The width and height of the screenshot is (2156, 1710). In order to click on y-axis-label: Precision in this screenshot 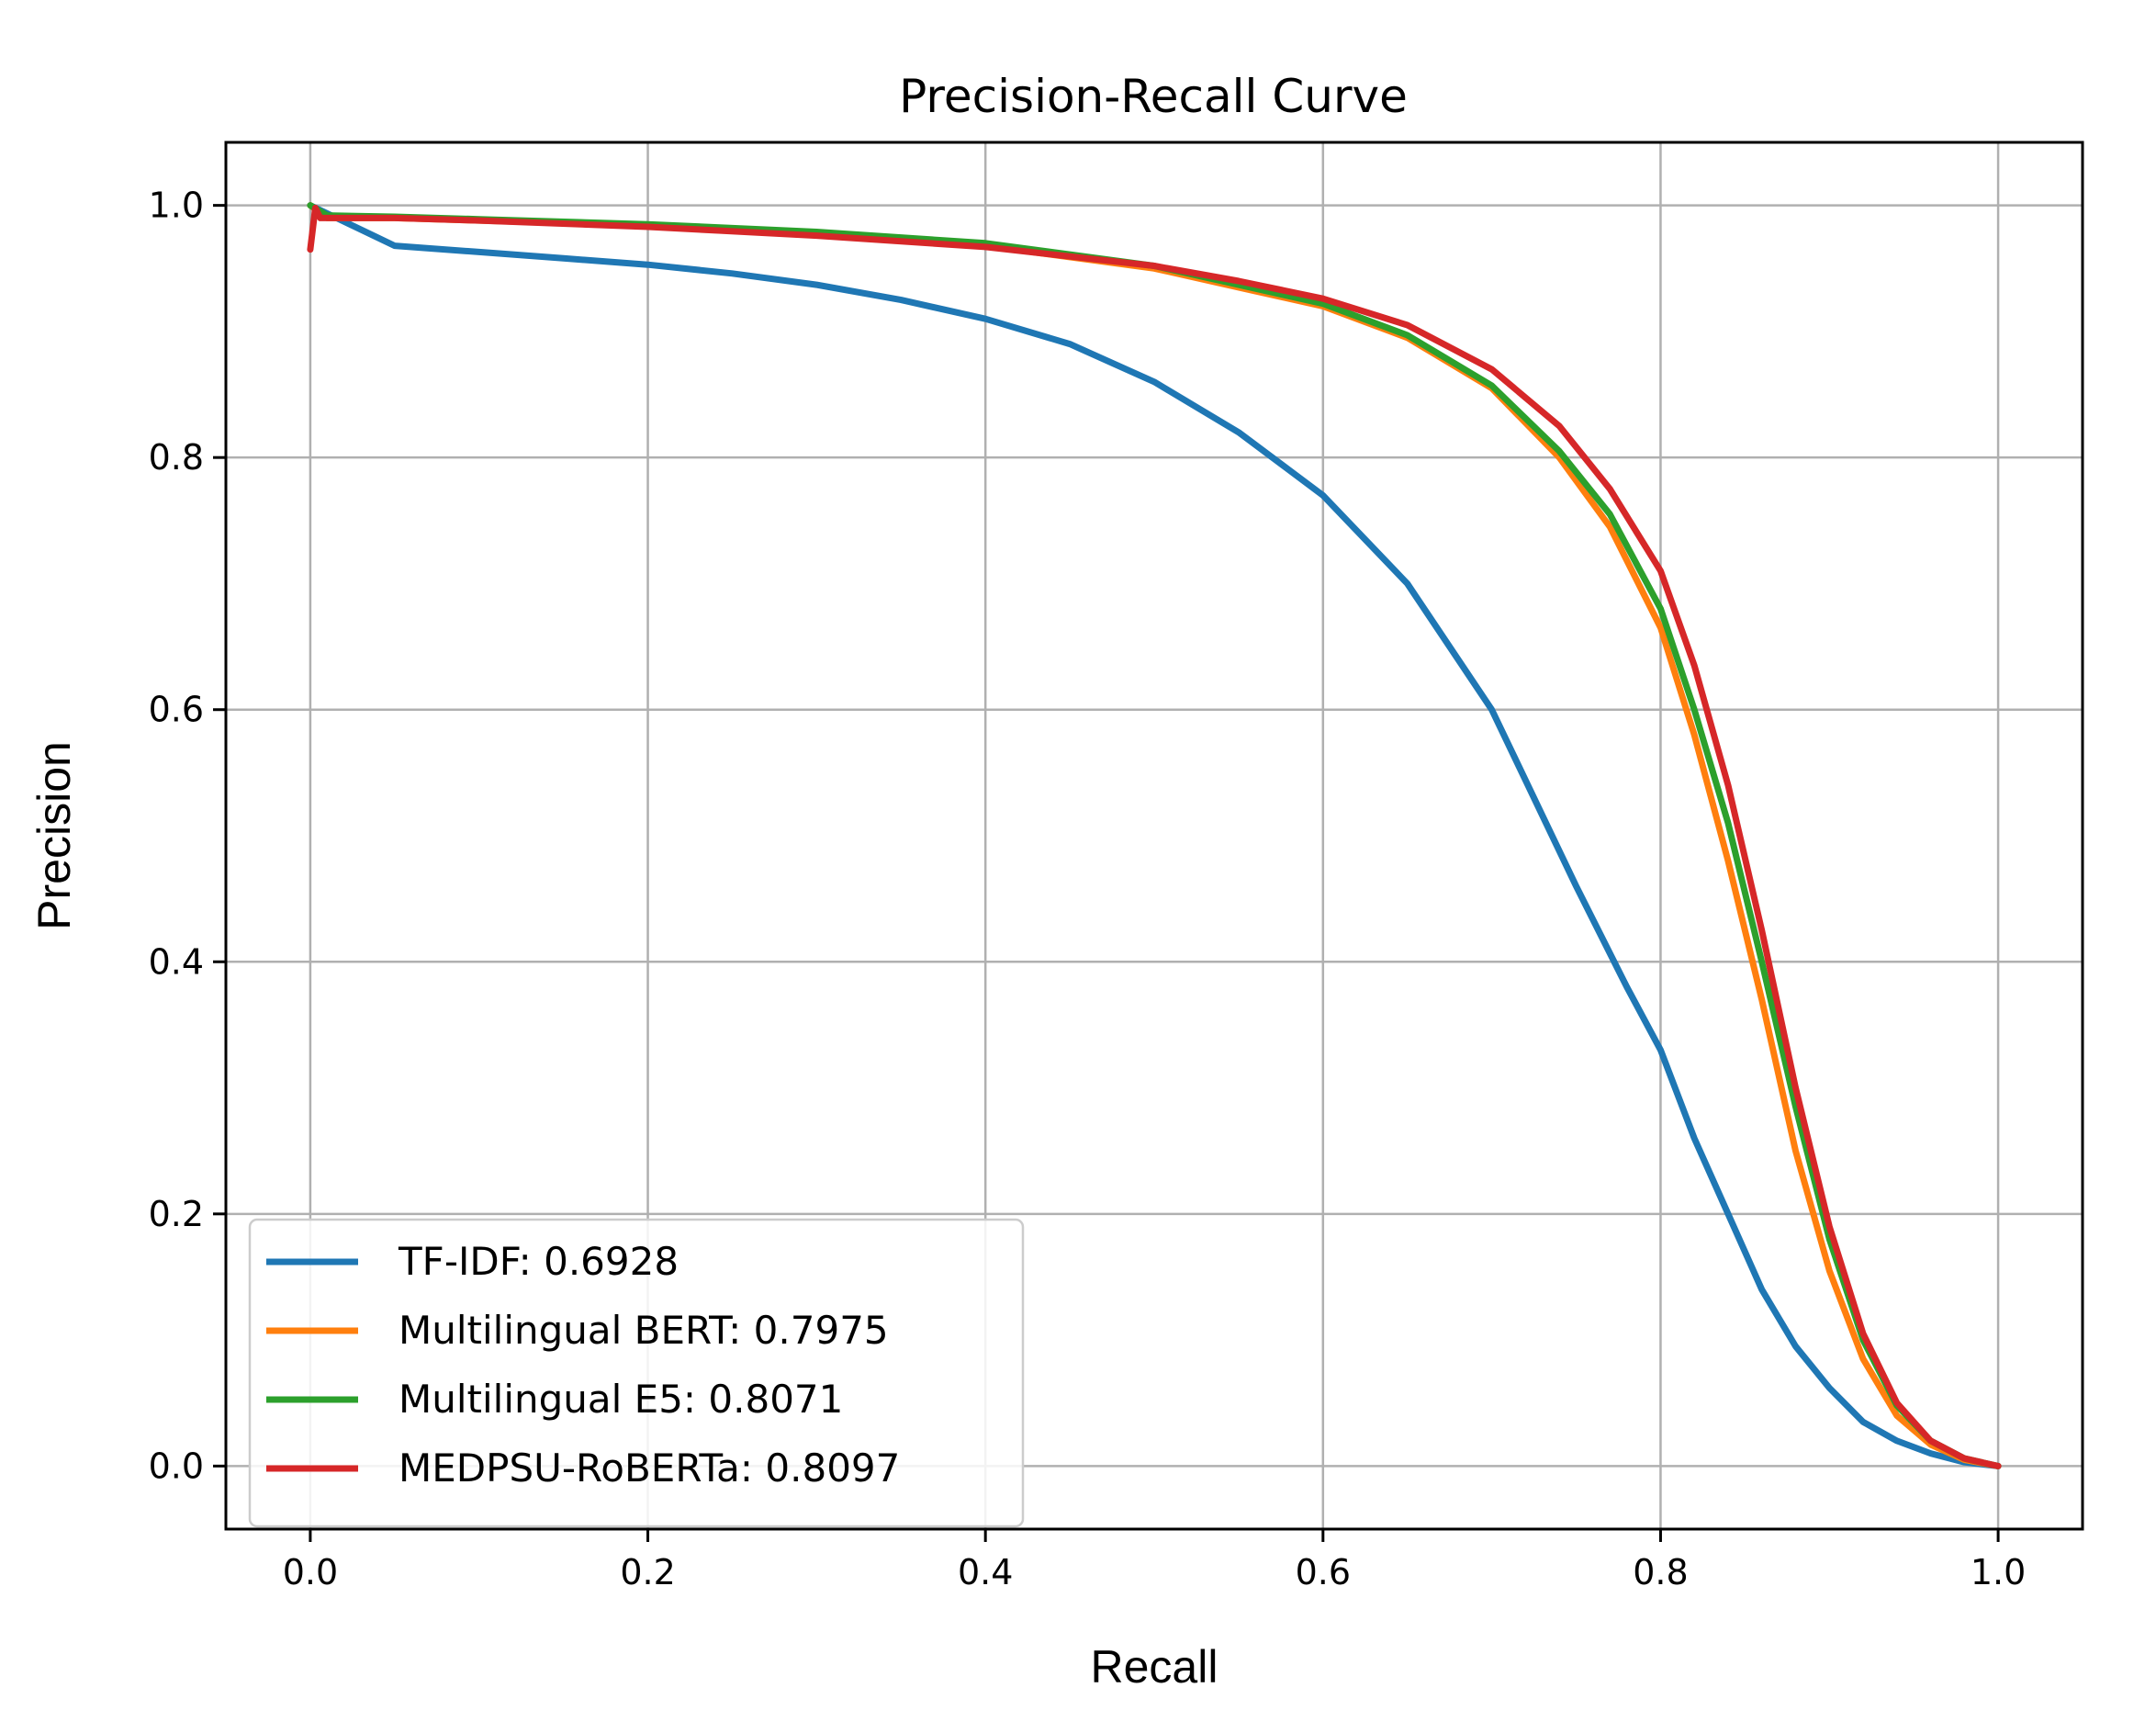, I will do `click(54, 835)`.